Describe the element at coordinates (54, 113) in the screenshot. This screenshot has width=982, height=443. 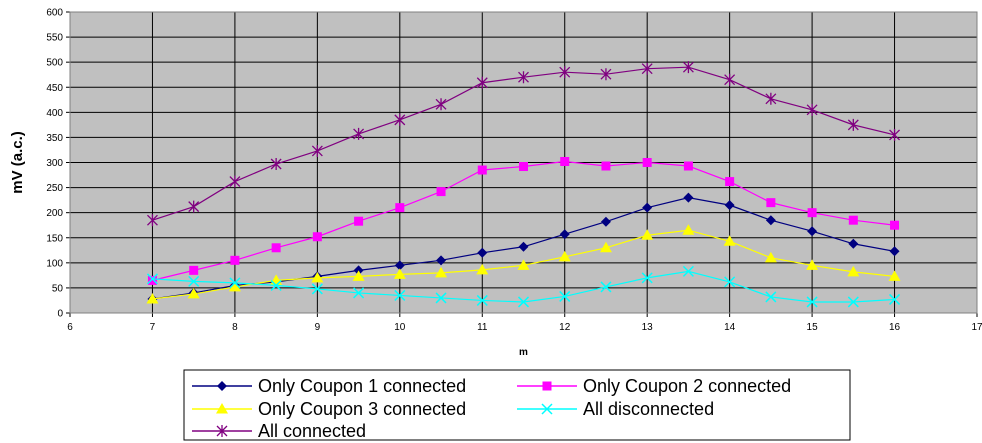
I see `y-tick-label: 400` at that location.